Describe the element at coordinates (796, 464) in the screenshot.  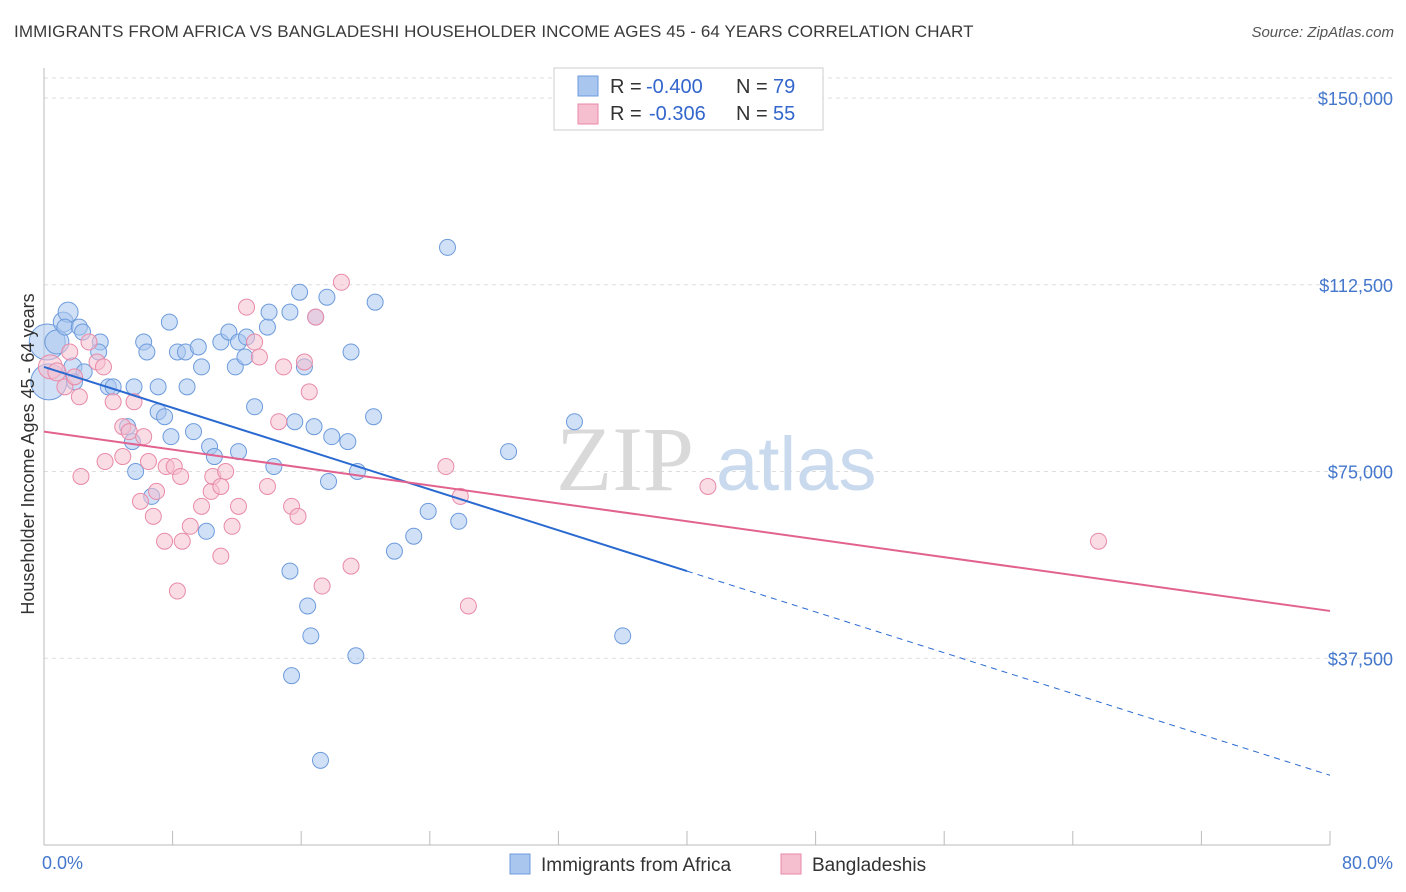
I see `watermark-atlas: atlas` at that location.